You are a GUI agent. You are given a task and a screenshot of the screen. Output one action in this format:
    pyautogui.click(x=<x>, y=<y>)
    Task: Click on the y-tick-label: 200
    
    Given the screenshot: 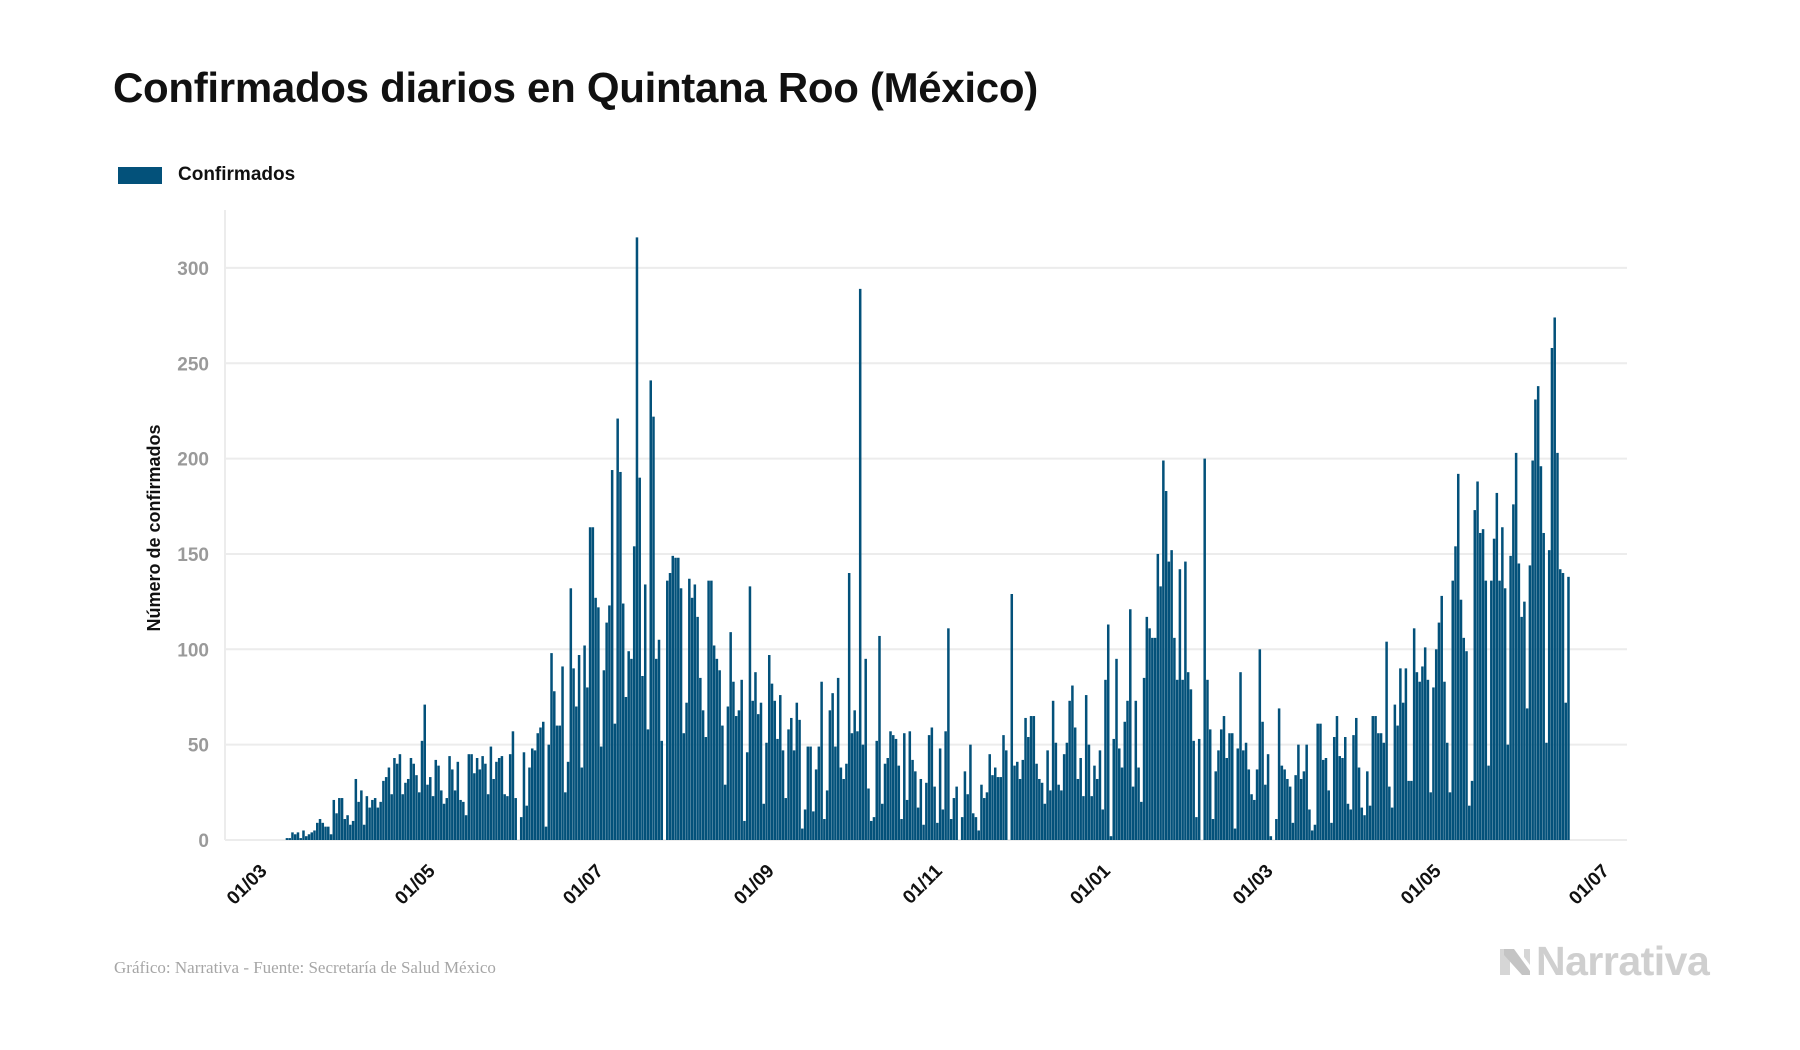 What is the action you would take?
    pyautogui.click(x=193, y=460)
    